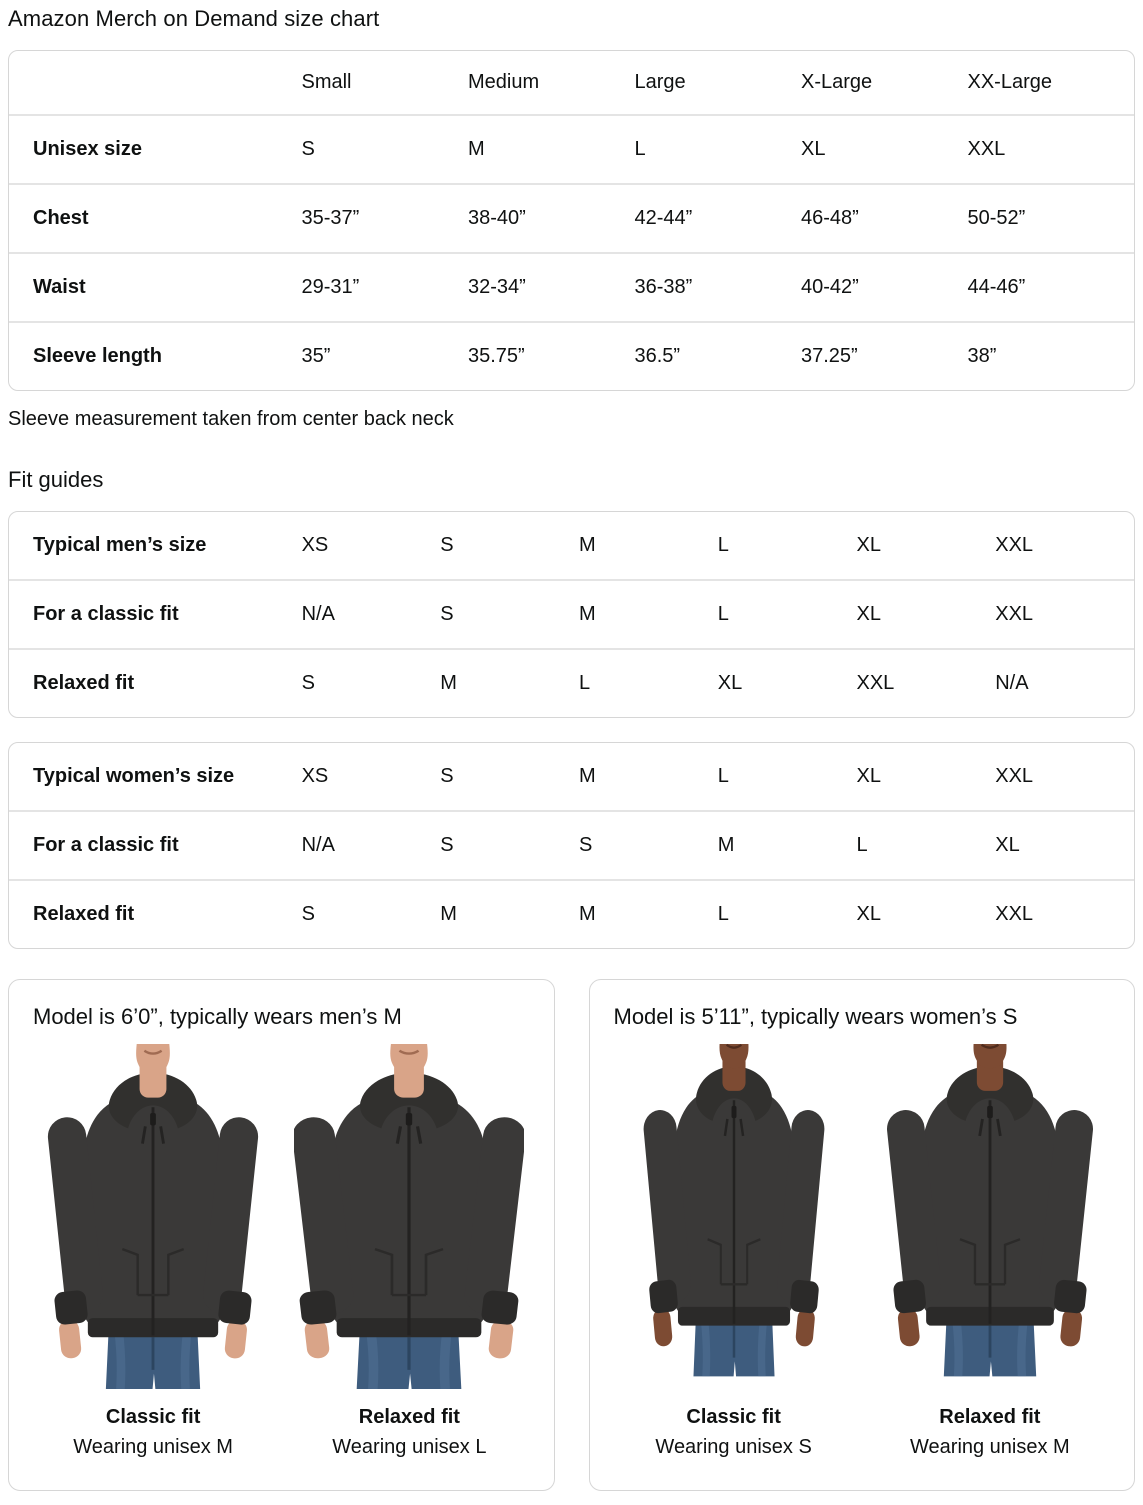 This screenshot has height=1505, width=1143. Describe the element at coordinates (990, 1216) in the screenshot. I see `female-model-relaxed-fit-photo` at that location.